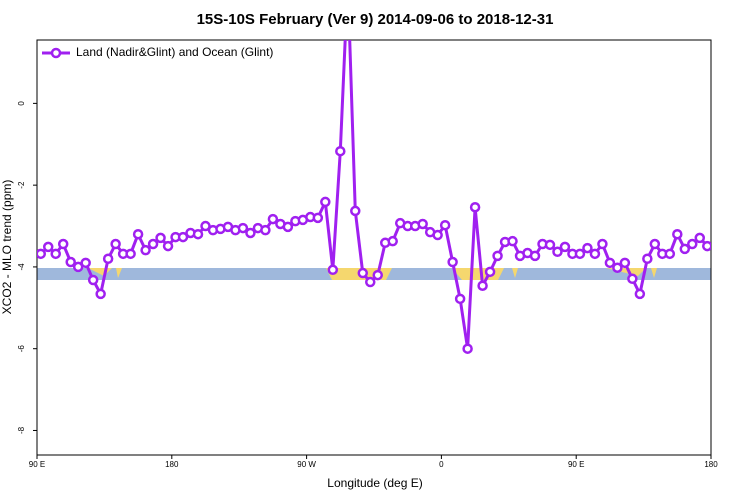 Image resolution: width=750 pixels, height=500 pixels. Describe the element at coordinates (56, 53) in the screenshot. I see `legend-marker` at that location.